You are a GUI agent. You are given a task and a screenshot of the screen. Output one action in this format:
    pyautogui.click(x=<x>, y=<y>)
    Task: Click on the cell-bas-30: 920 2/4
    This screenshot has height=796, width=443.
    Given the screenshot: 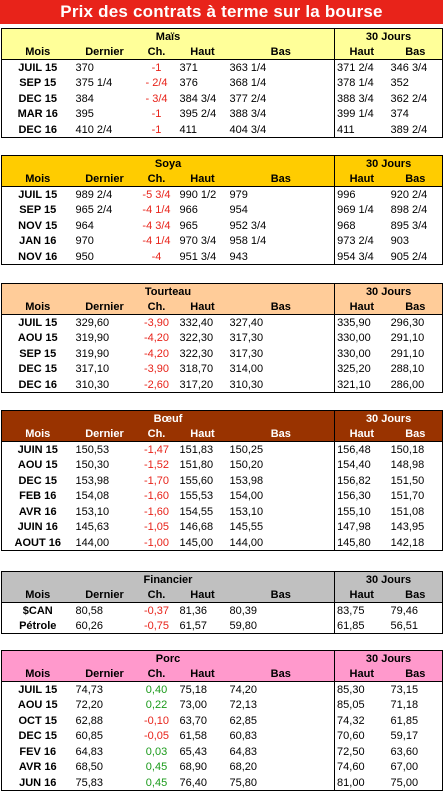 What is the action you would take?
    pyautogui.click(x=415, y=194)
    